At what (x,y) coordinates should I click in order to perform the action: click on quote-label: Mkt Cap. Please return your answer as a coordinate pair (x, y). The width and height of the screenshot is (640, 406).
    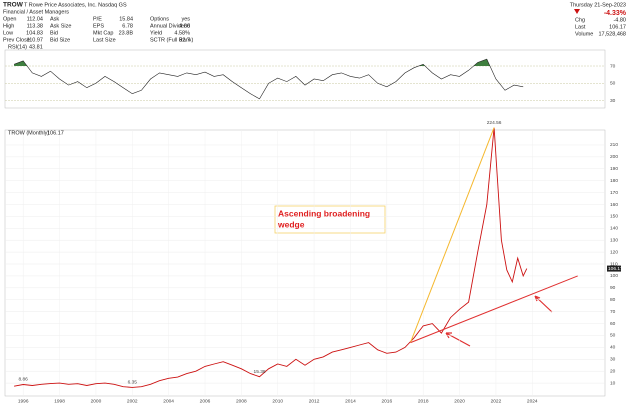
    Looking at the image, I should click on (103, 33).